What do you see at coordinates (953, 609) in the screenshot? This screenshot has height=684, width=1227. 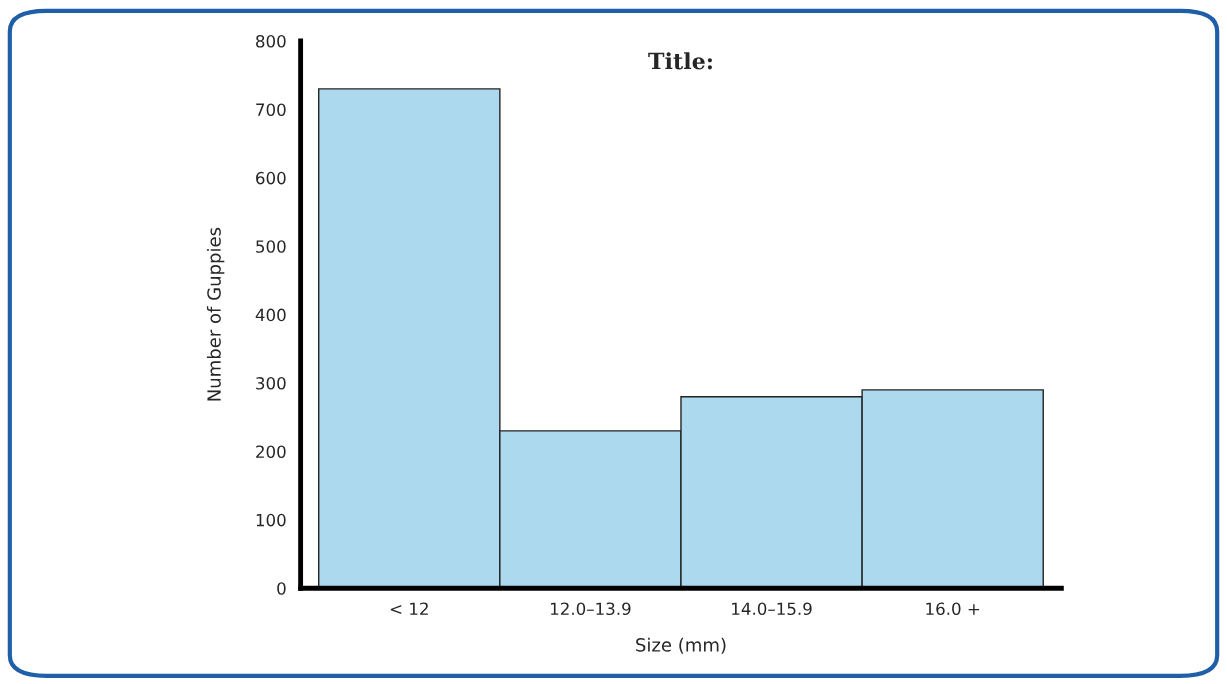 I see `x-tick-label: 16.0 +` at bounding box center [953, 609].